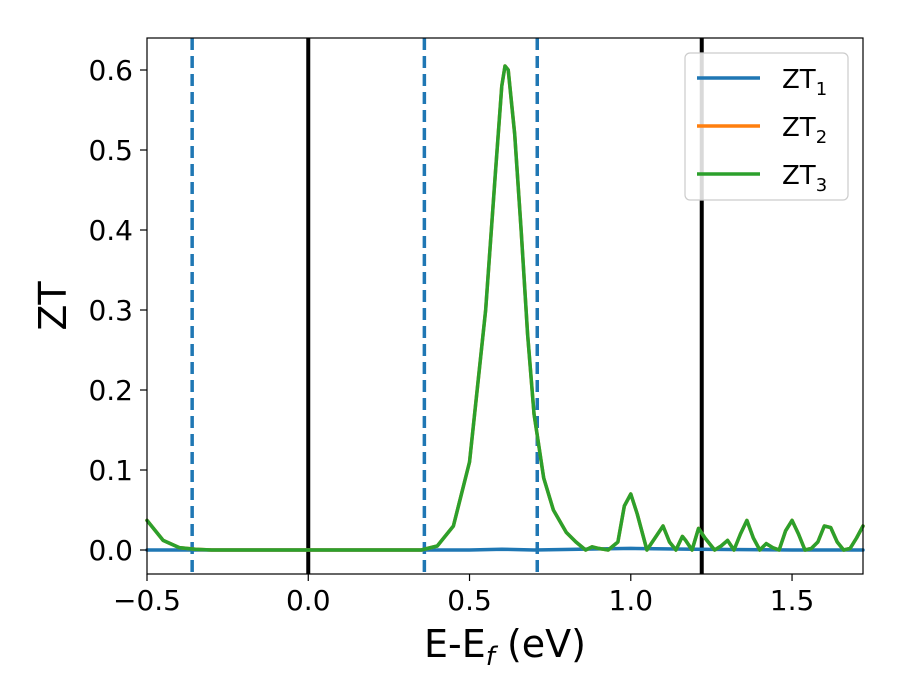 The image size is (900, 700). What do you see at coordinates (540, 644) in the screenshot?
I see `x-axis-label-unit: (eV)` at bounding box center [540, 644].